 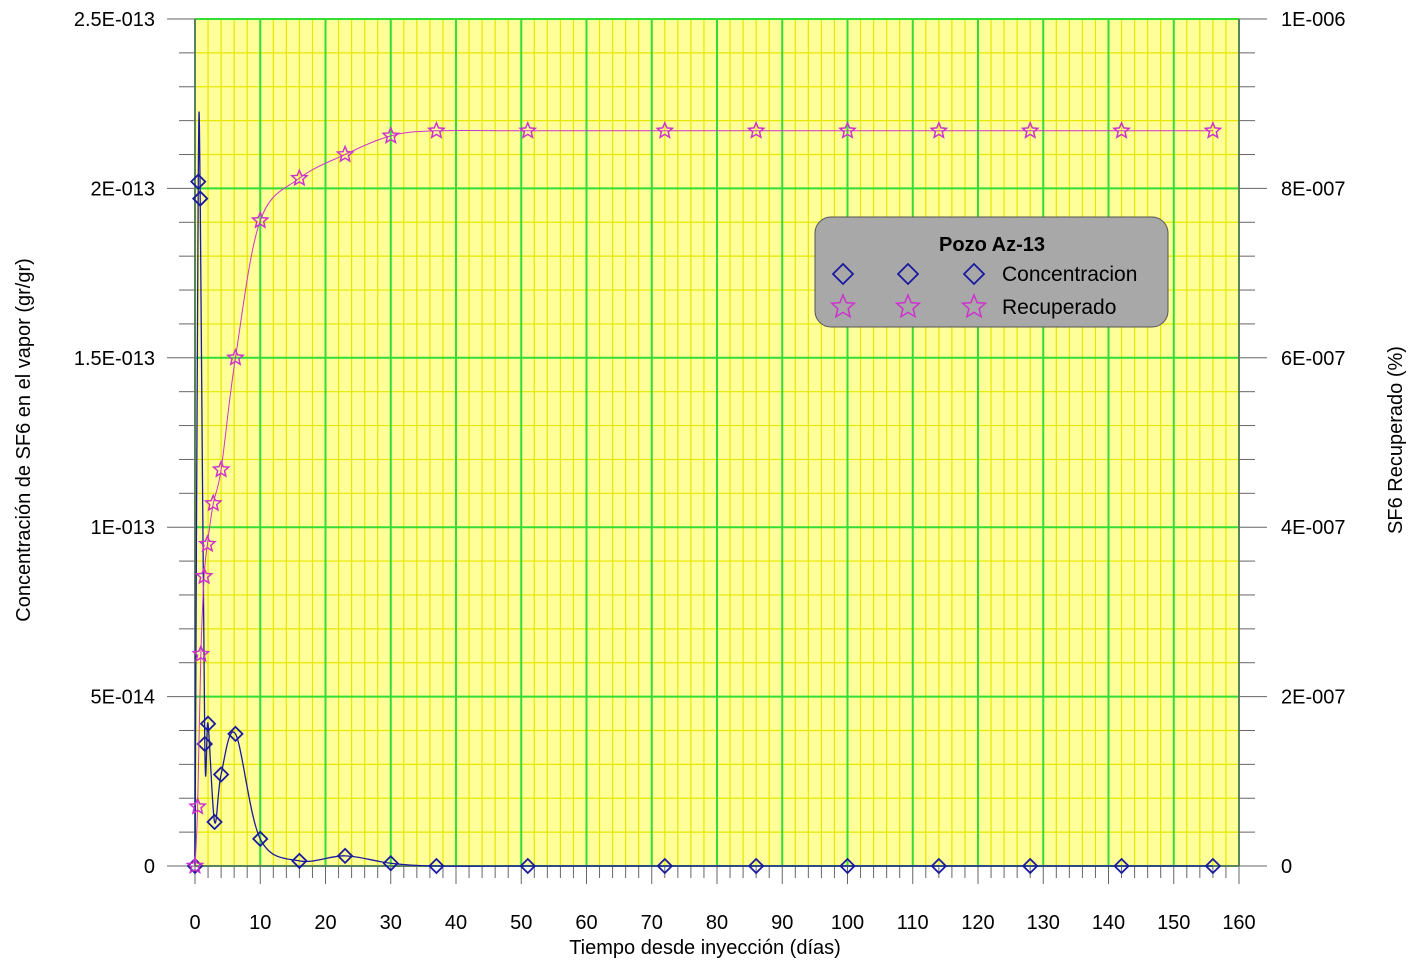 I want to click on y2-tick-label: 0, so click(x=1286, y=867).